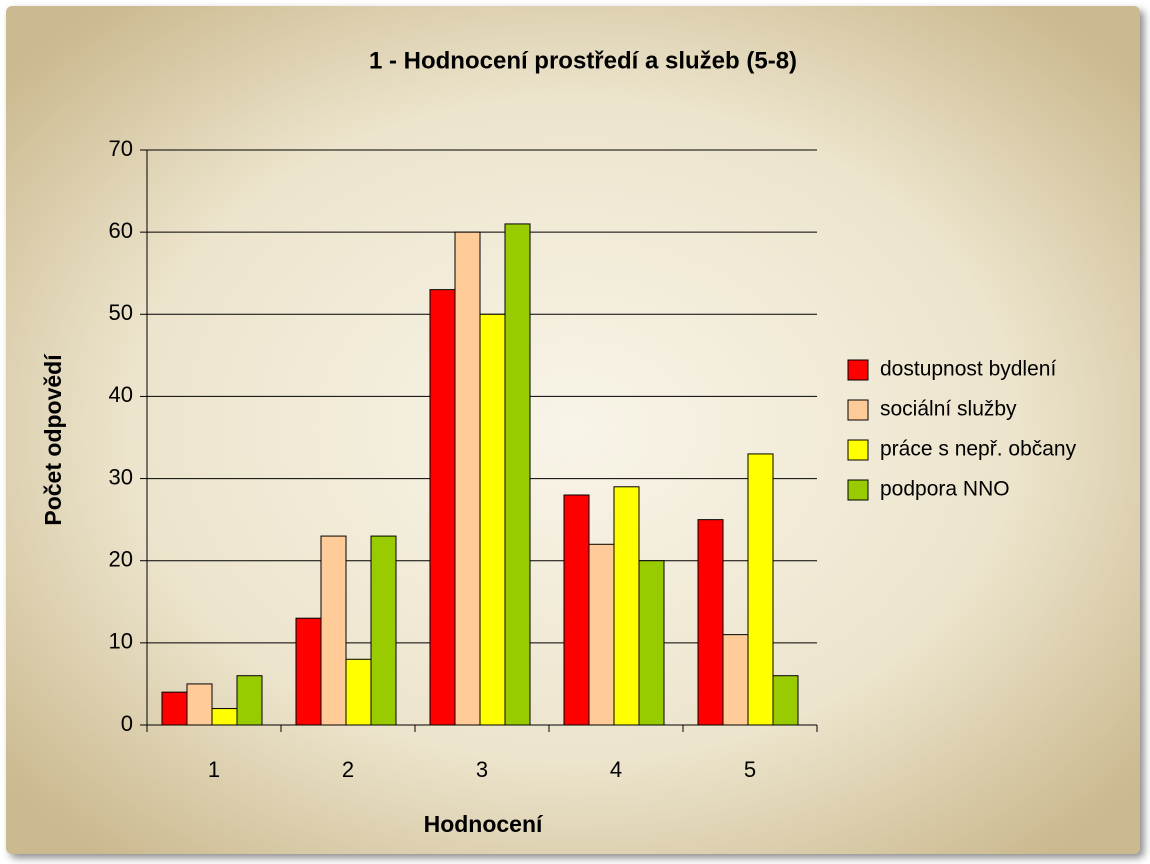 This screenshot has width=1150, height=864. What do you see at coordinates (214, 769) in the screenshot?
I see `x-tick-label: 1` at bounding box center [214, 769].